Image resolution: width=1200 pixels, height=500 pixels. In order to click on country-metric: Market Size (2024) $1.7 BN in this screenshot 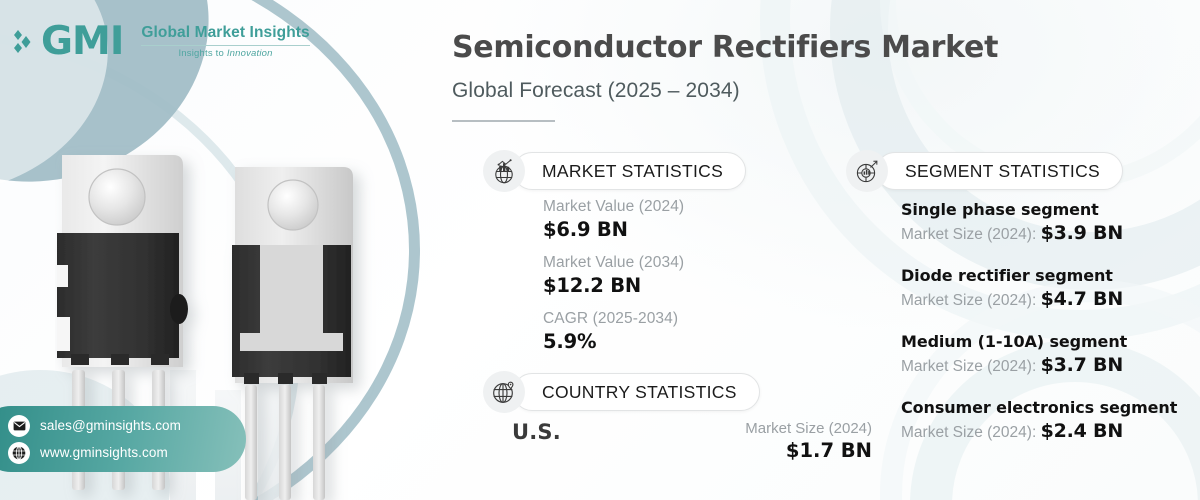, I will do `click(808, 441)`.